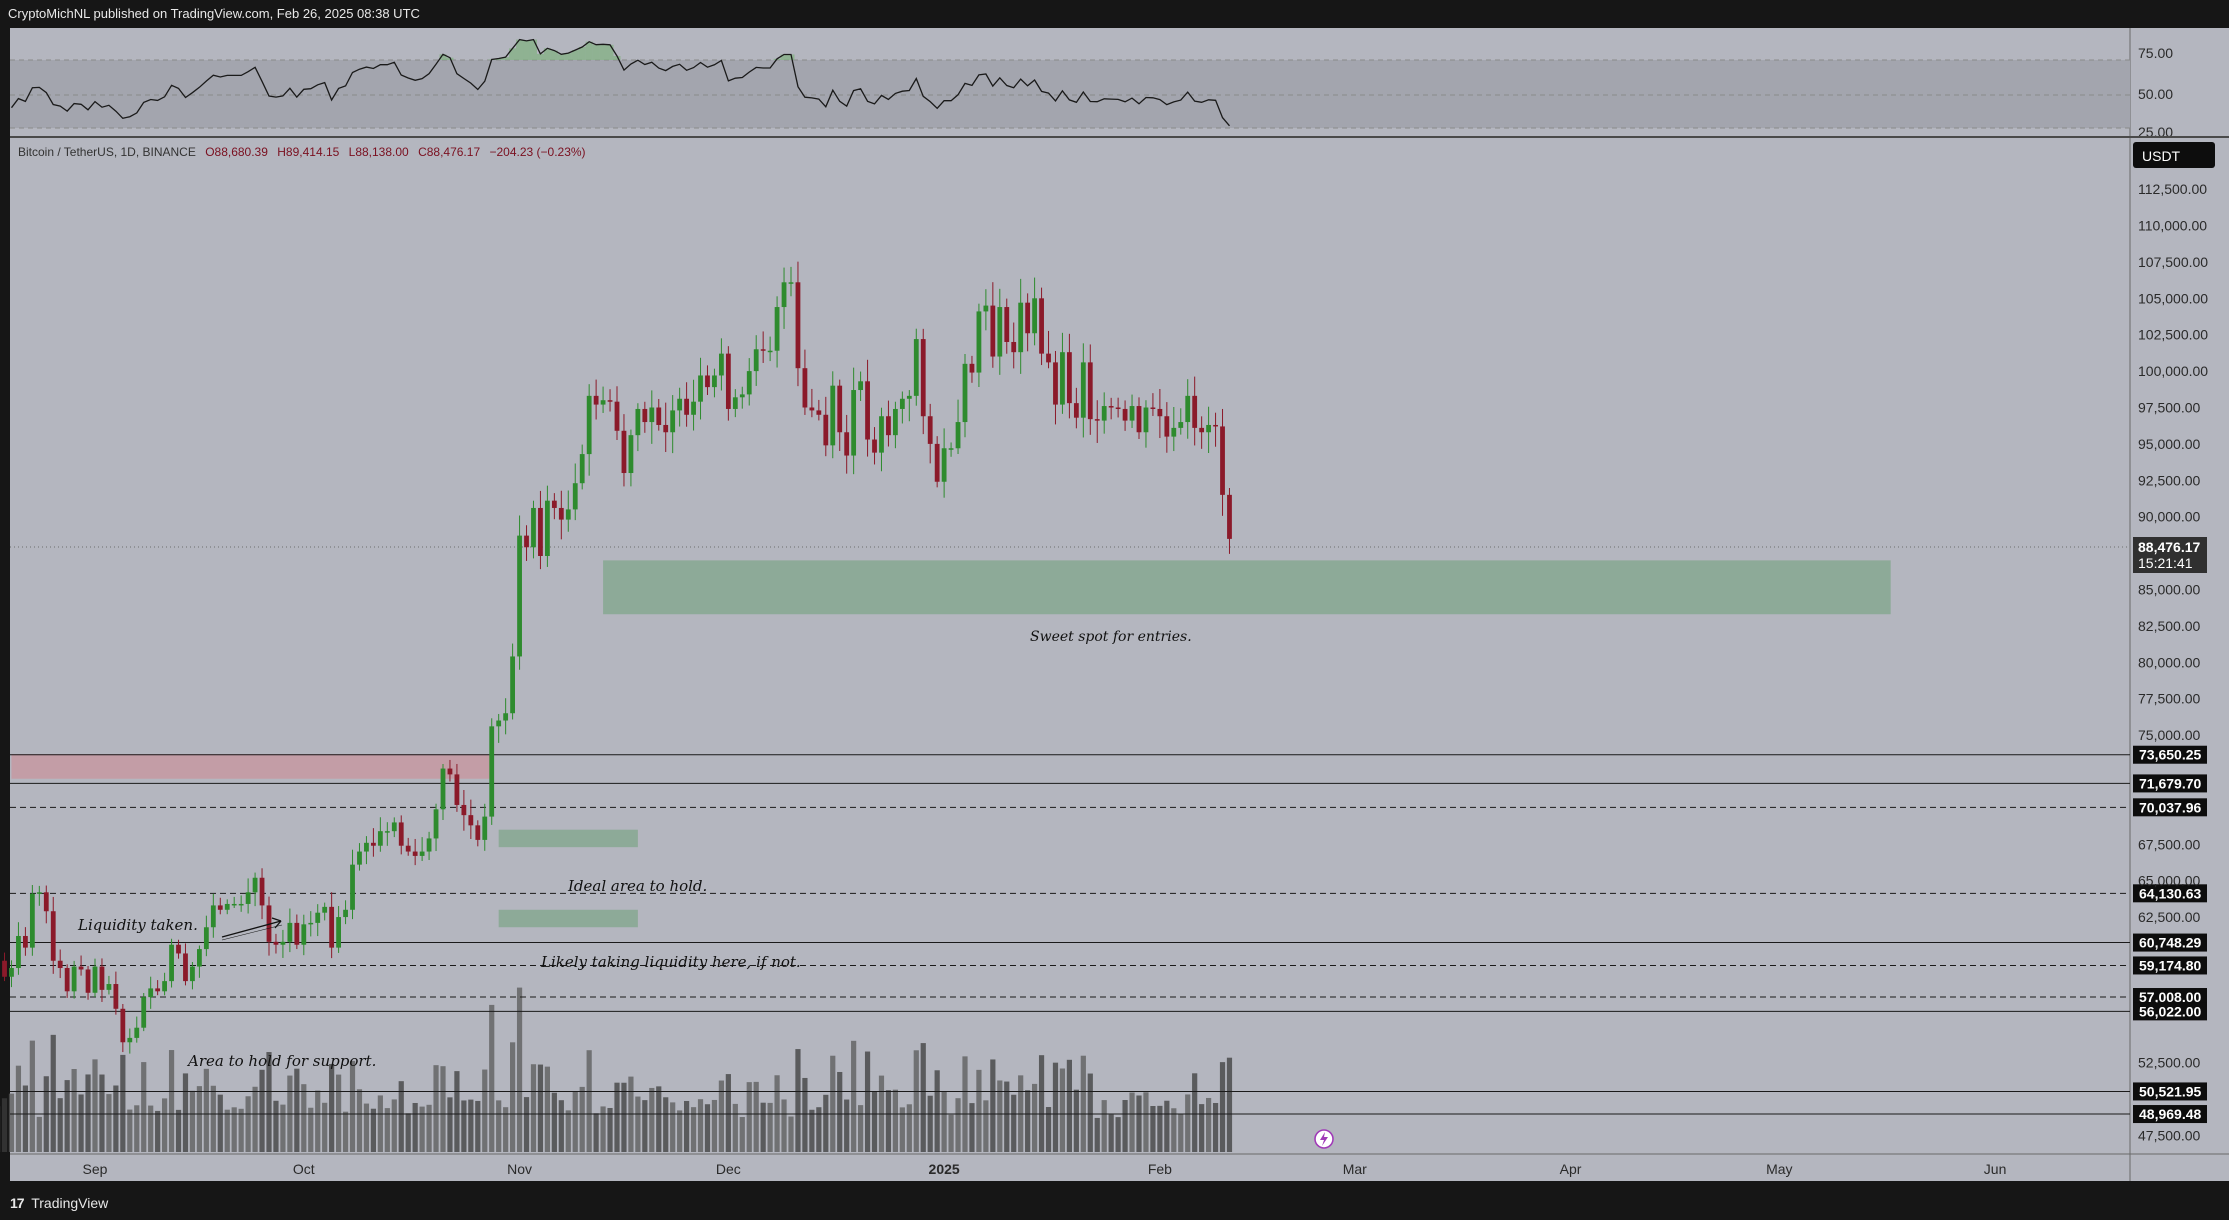 This screenshot has height=1220, width=2229. Describe the element at coordinates (17, 1203) in the screenshot. I see `tradingview-logo-icon: 17` at that location.